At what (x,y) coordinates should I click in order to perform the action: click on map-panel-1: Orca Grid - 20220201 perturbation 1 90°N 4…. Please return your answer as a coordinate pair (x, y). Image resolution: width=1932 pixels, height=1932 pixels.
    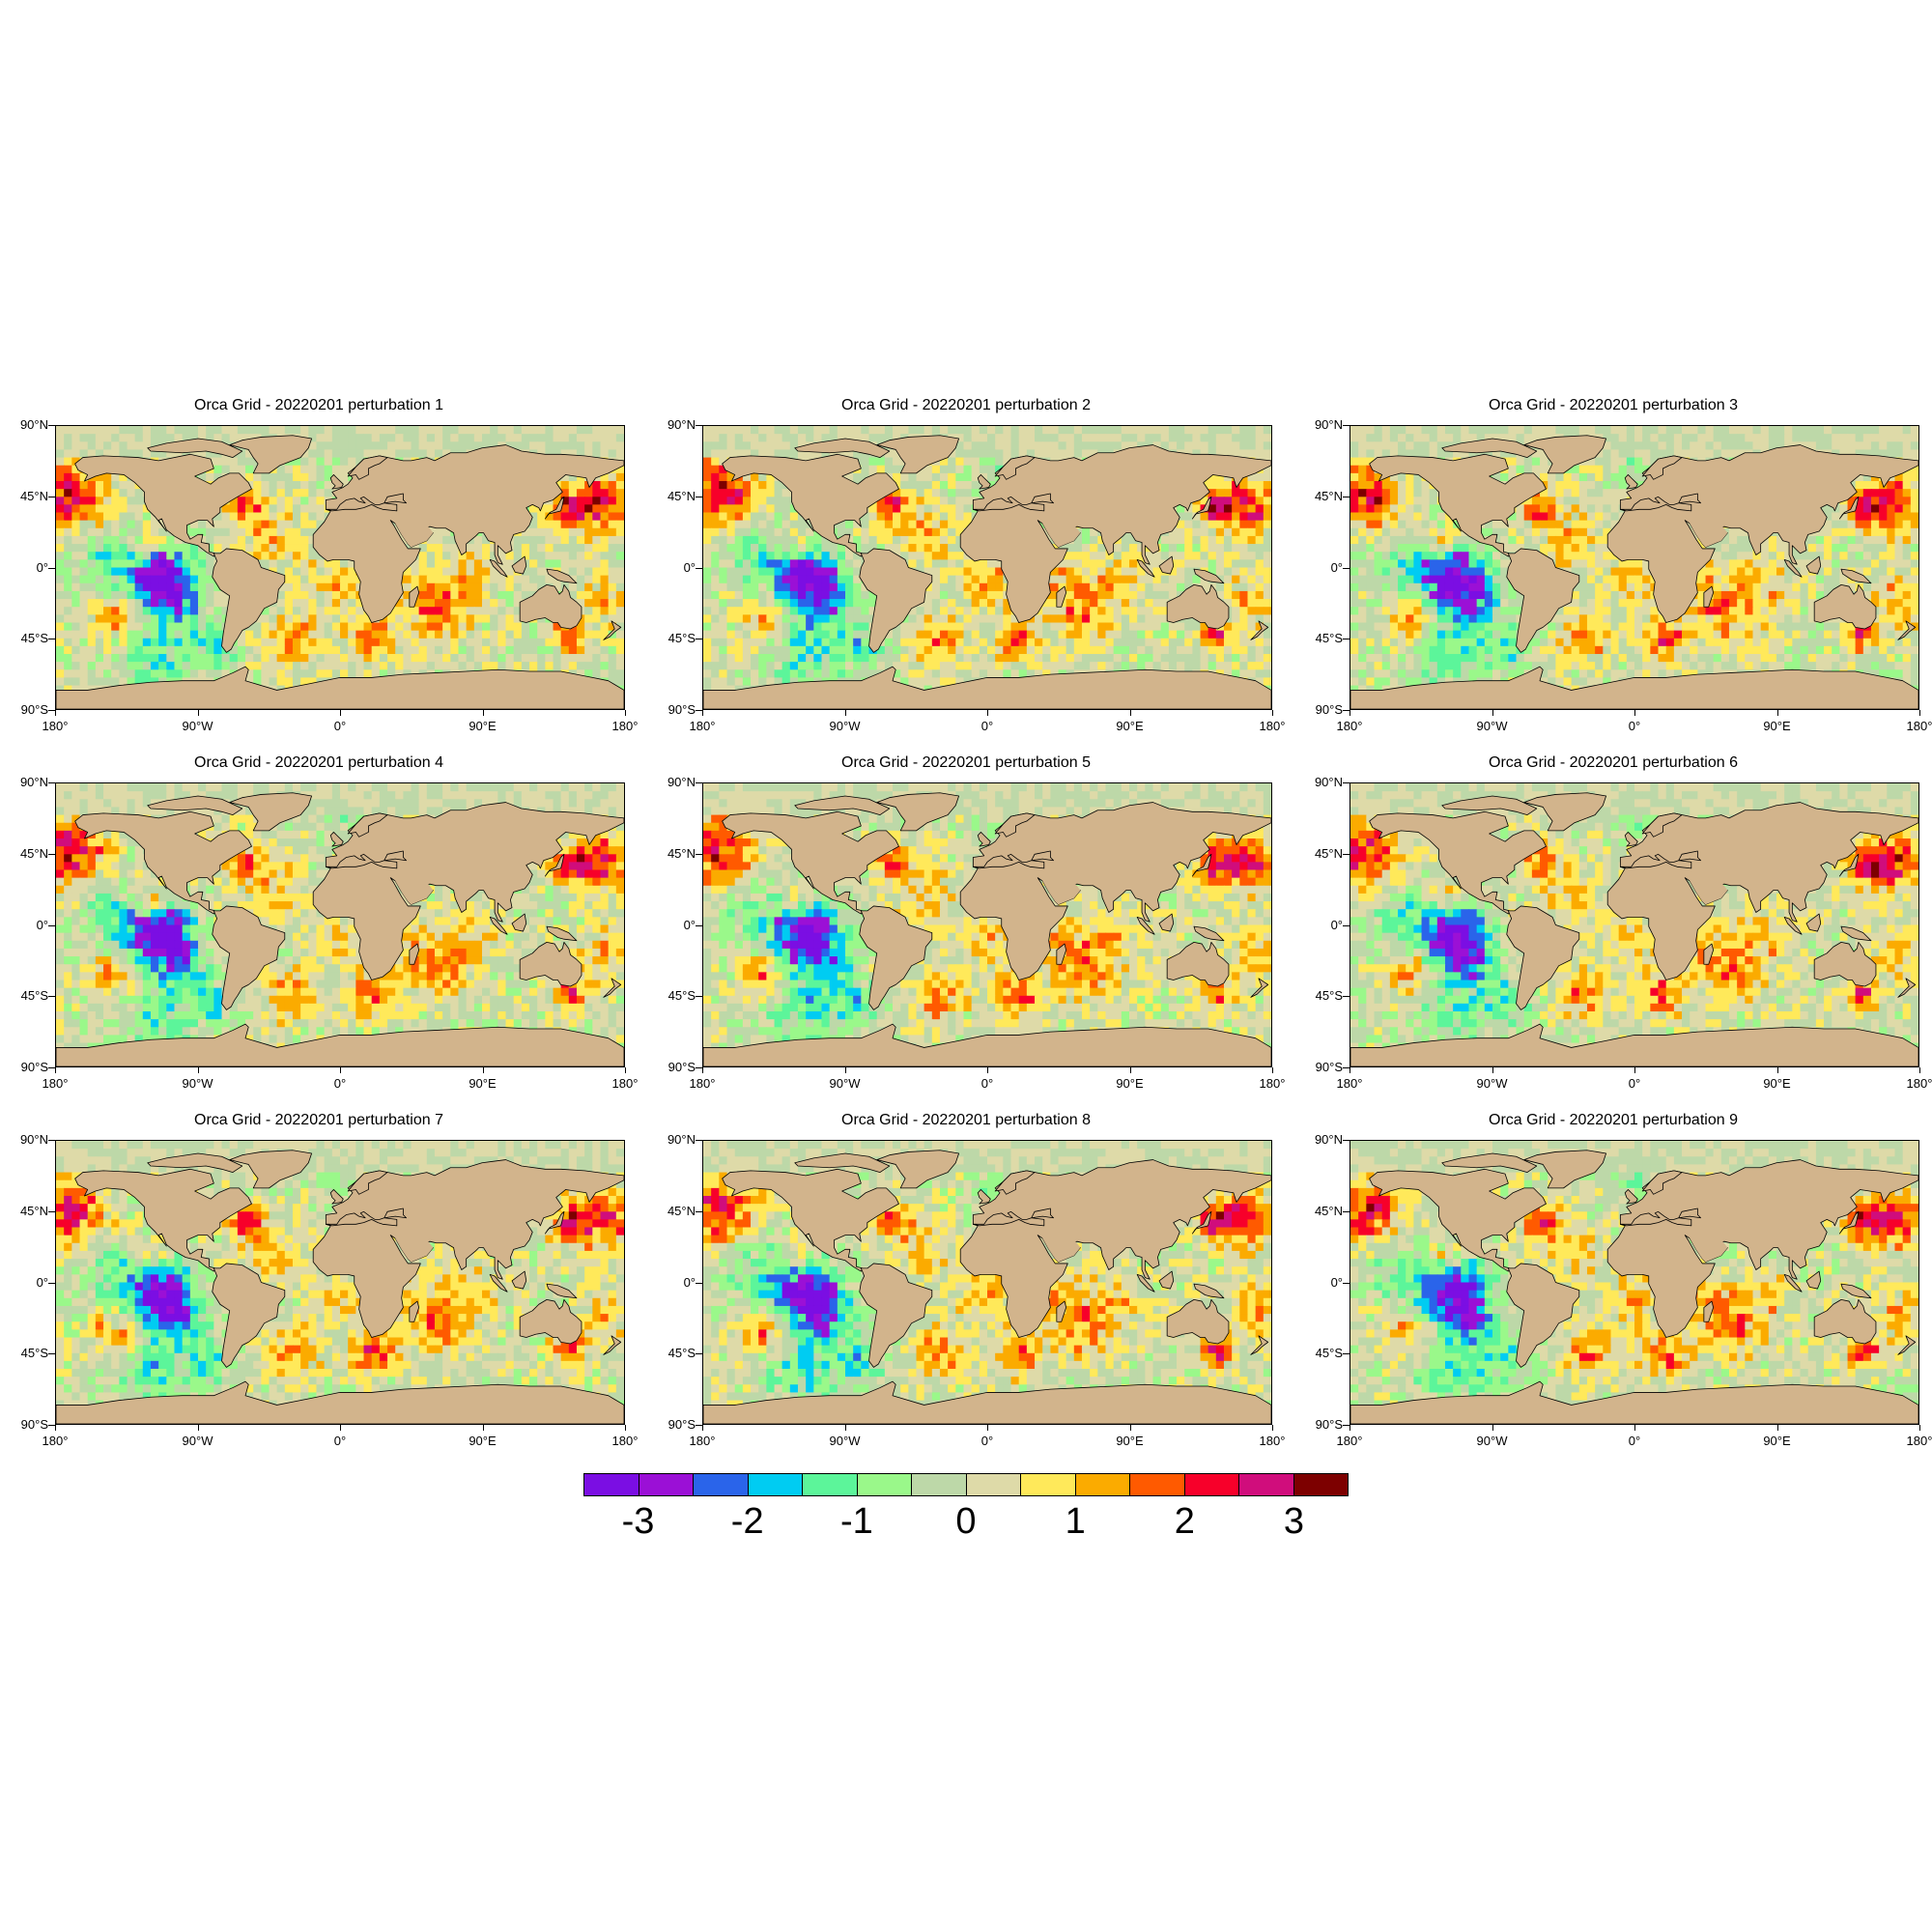
    Looking at the image, I should click on (319, 574).